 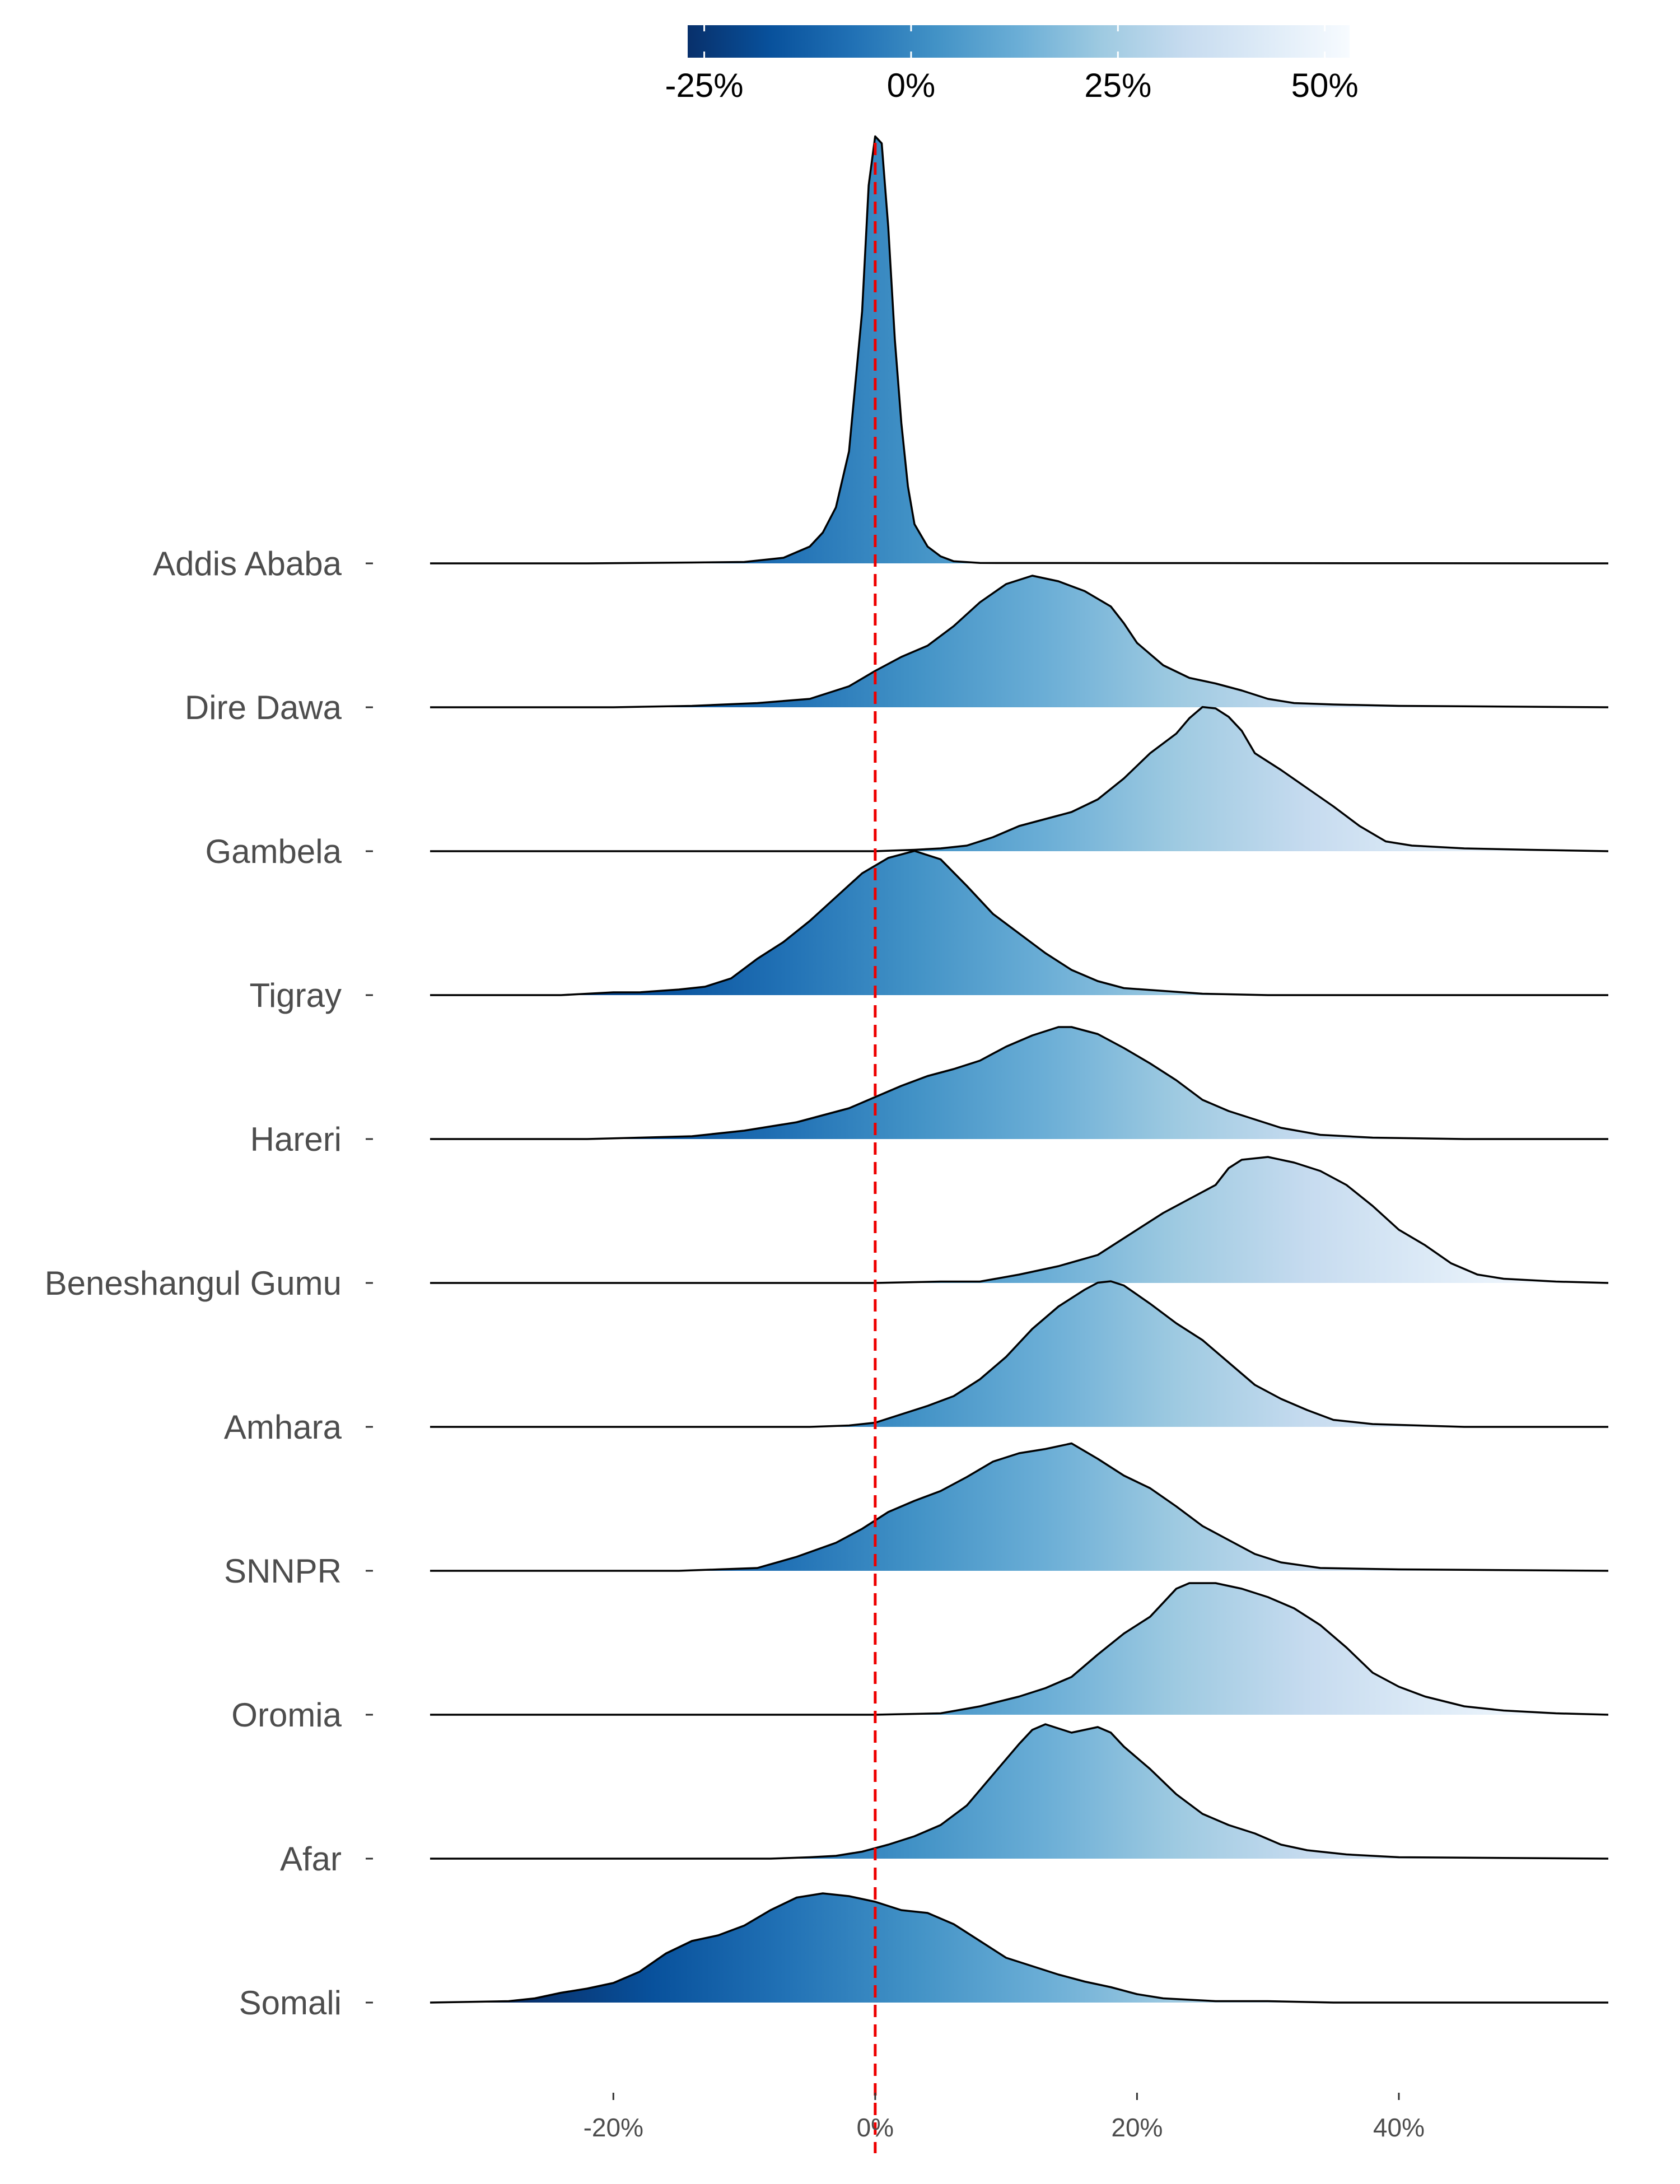 What do you see at coordinates (264, 707) in the screenshot?
I see `region-label: Dire Dawa` at bounding box center [264, 707].